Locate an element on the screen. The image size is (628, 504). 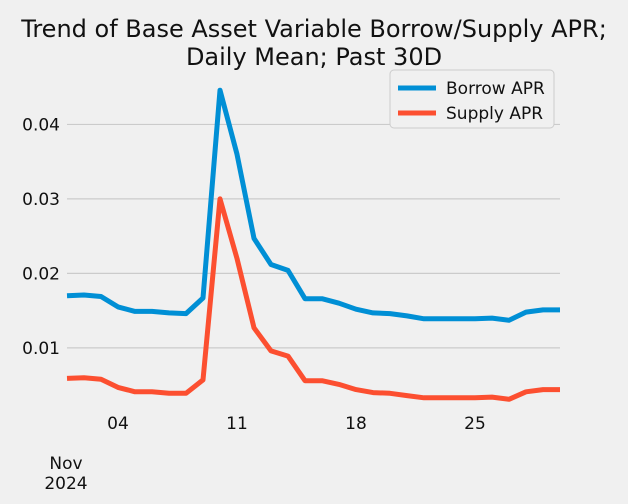
x-axis-year-label: 2024 is located at coordinates (65, 484).